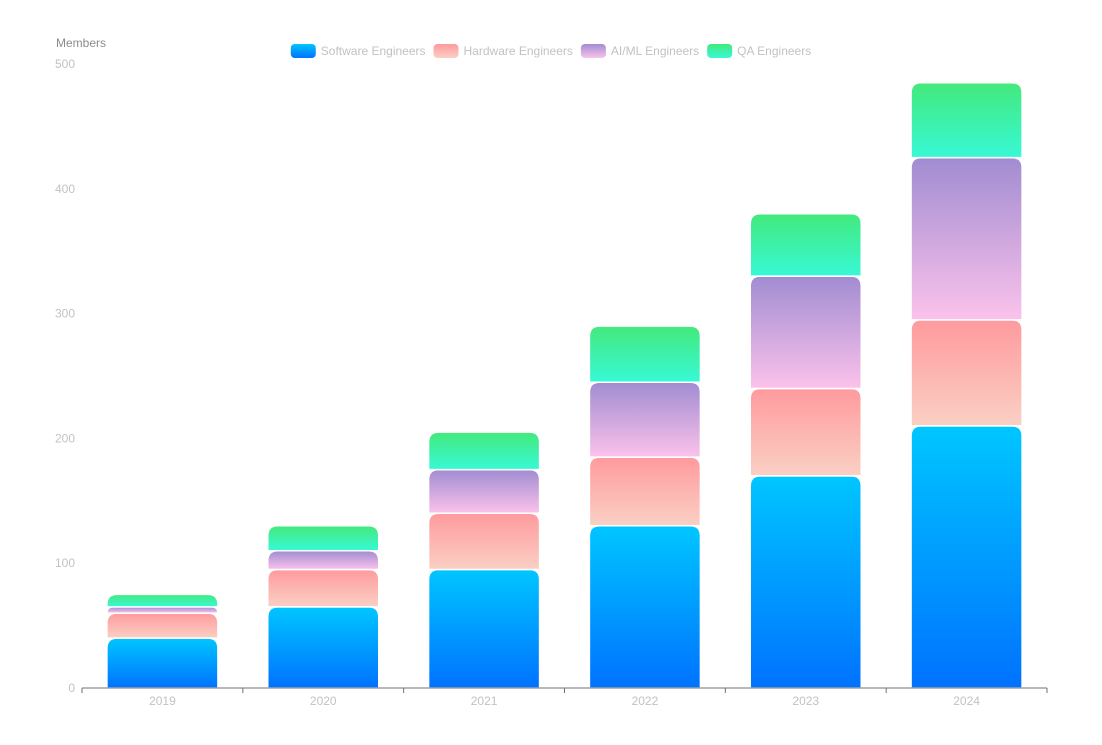 The image size is (1102, 745). What do you see at coordinates (323, 647) in the screenshot?
I see `bar-software-engineers-2020` at bounding box center [323, 647].